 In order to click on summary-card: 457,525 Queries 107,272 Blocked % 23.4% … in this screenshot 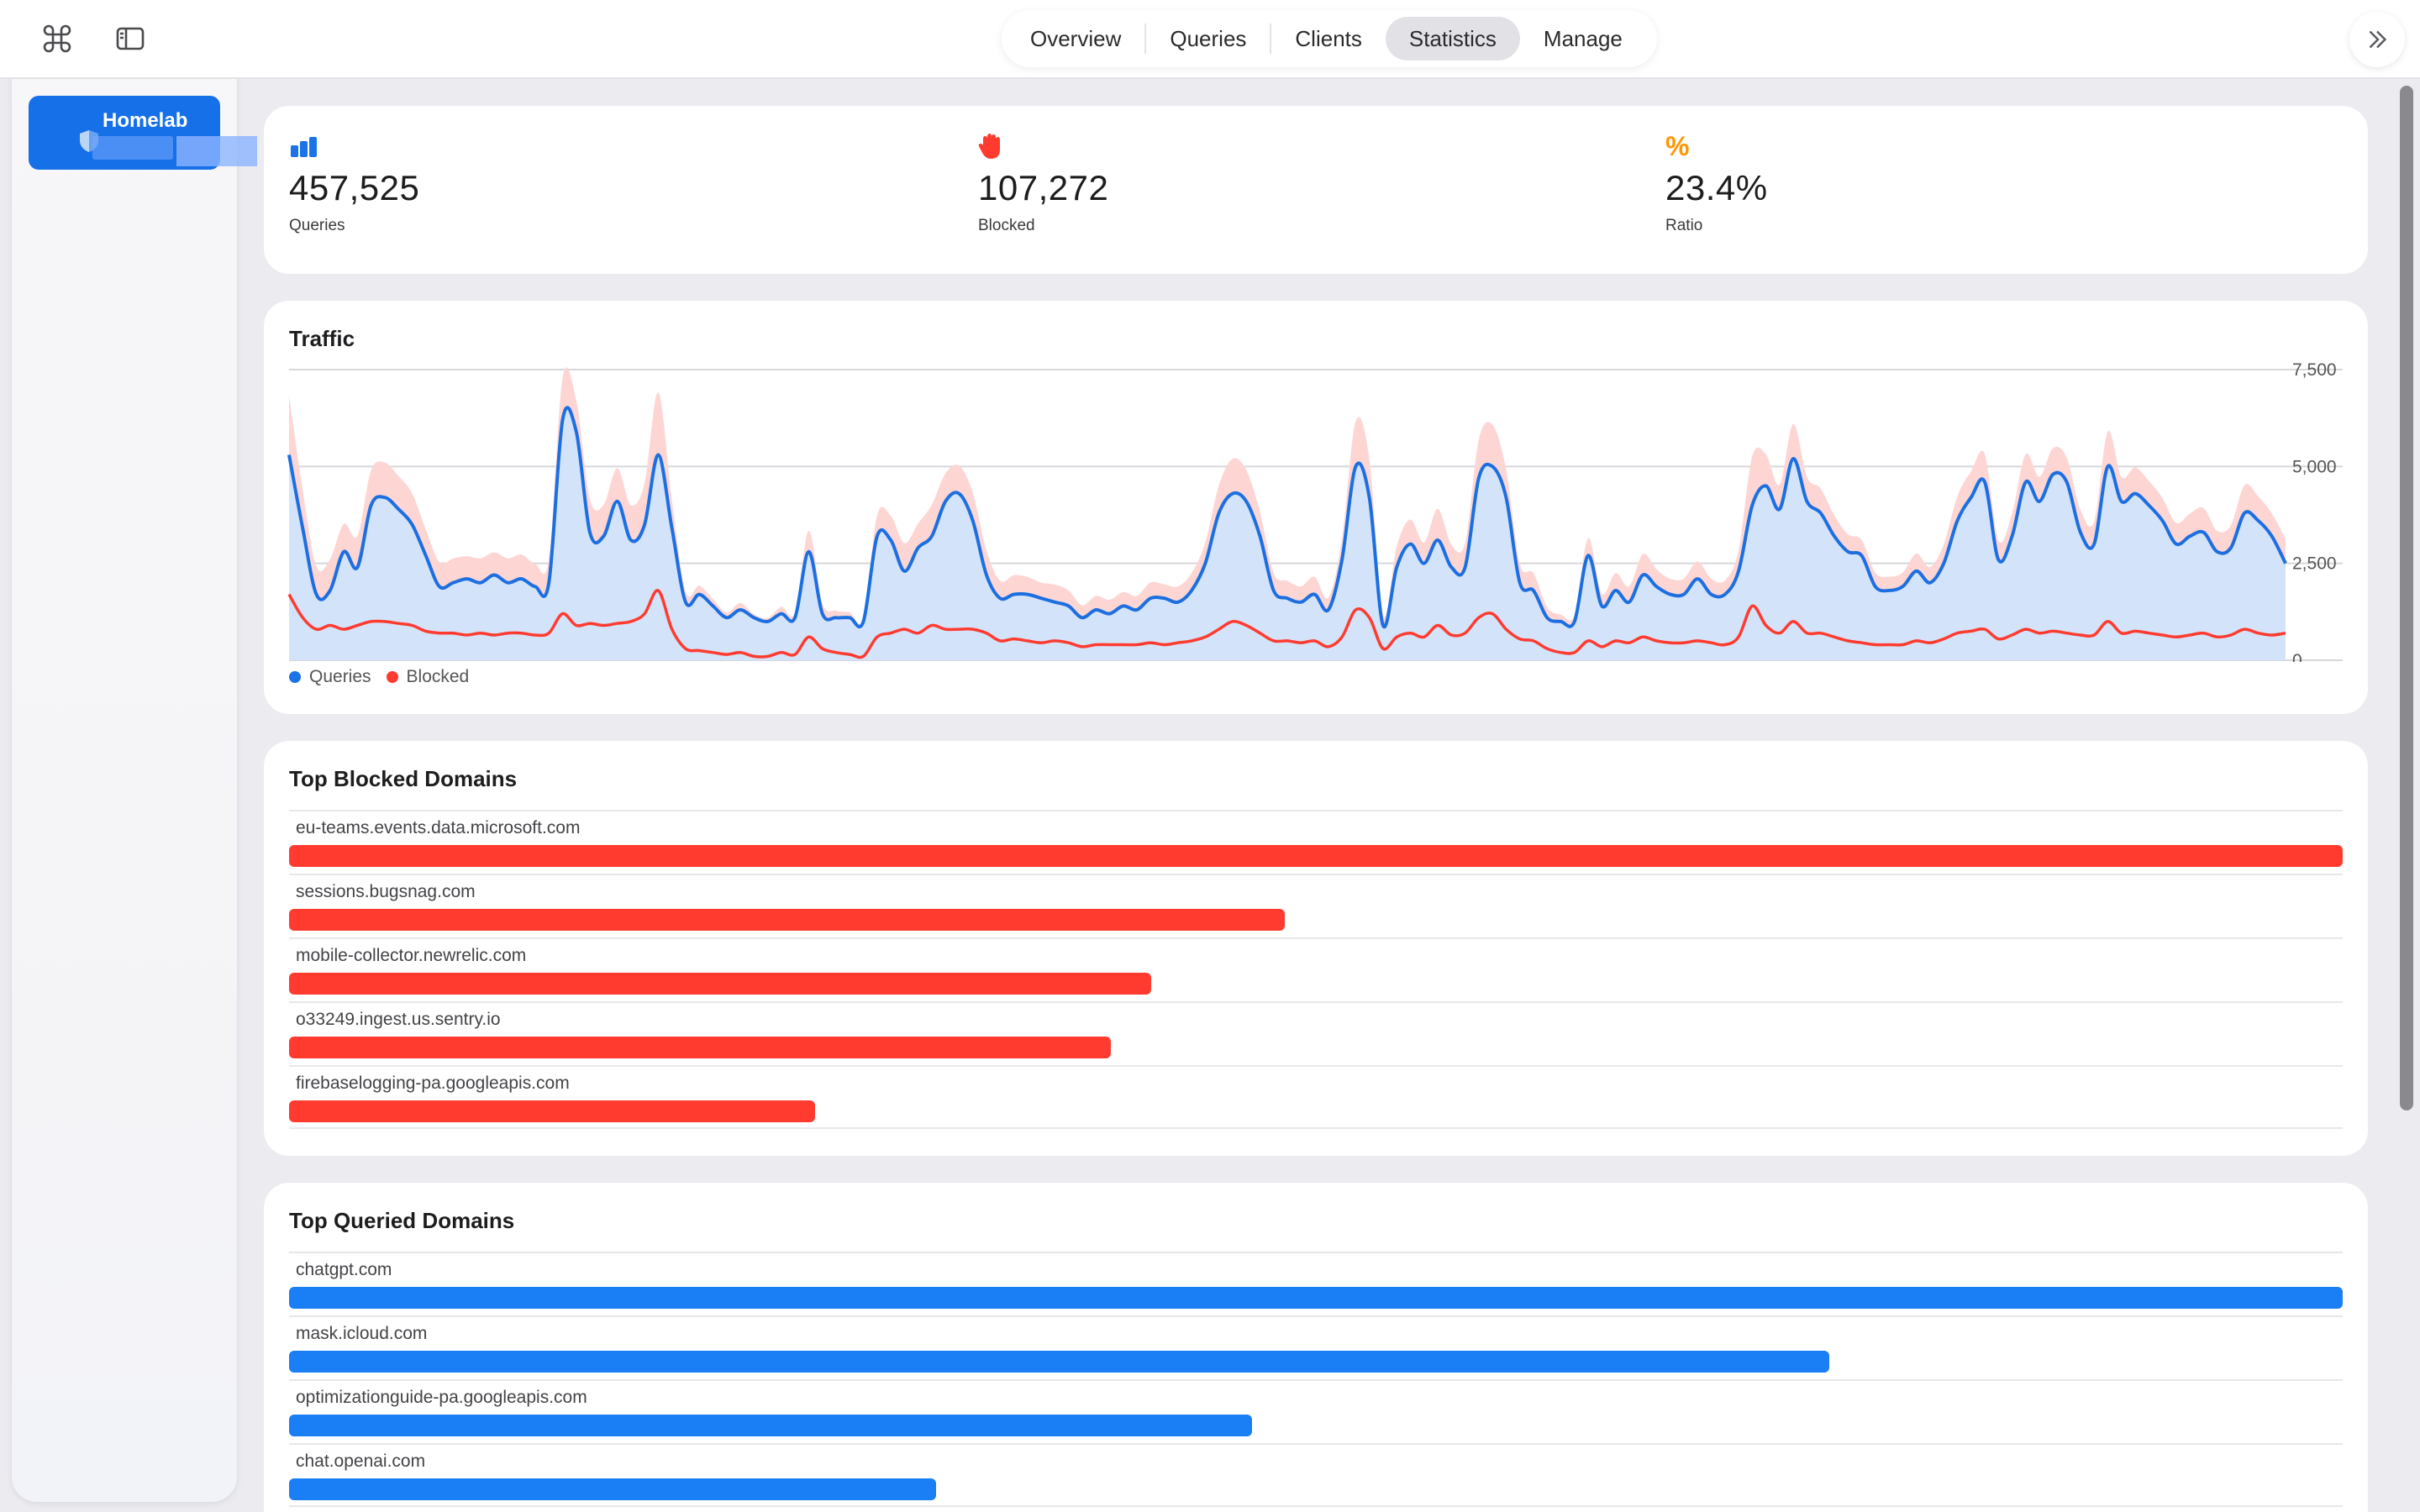, I will do `click(1316, 190)`.